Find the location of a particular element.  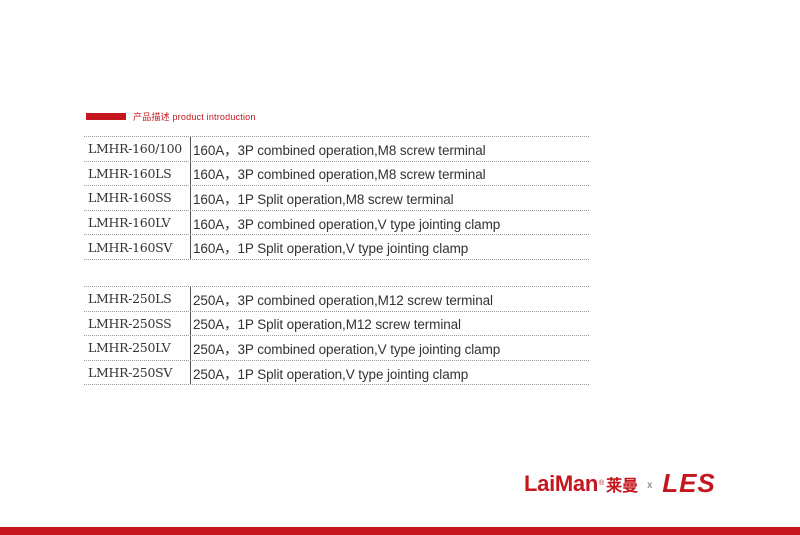

laiman-wordmark: LaiMan is located at coordinates (561, 483).